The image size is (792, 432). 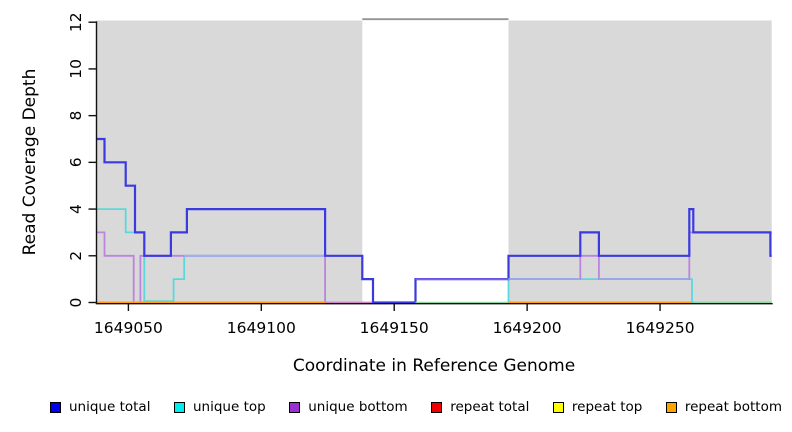 What do you see at coordinates (179, 407) in the screenshot?
I see `legend-swatch-unique-top` at bounding box center [179, 407].